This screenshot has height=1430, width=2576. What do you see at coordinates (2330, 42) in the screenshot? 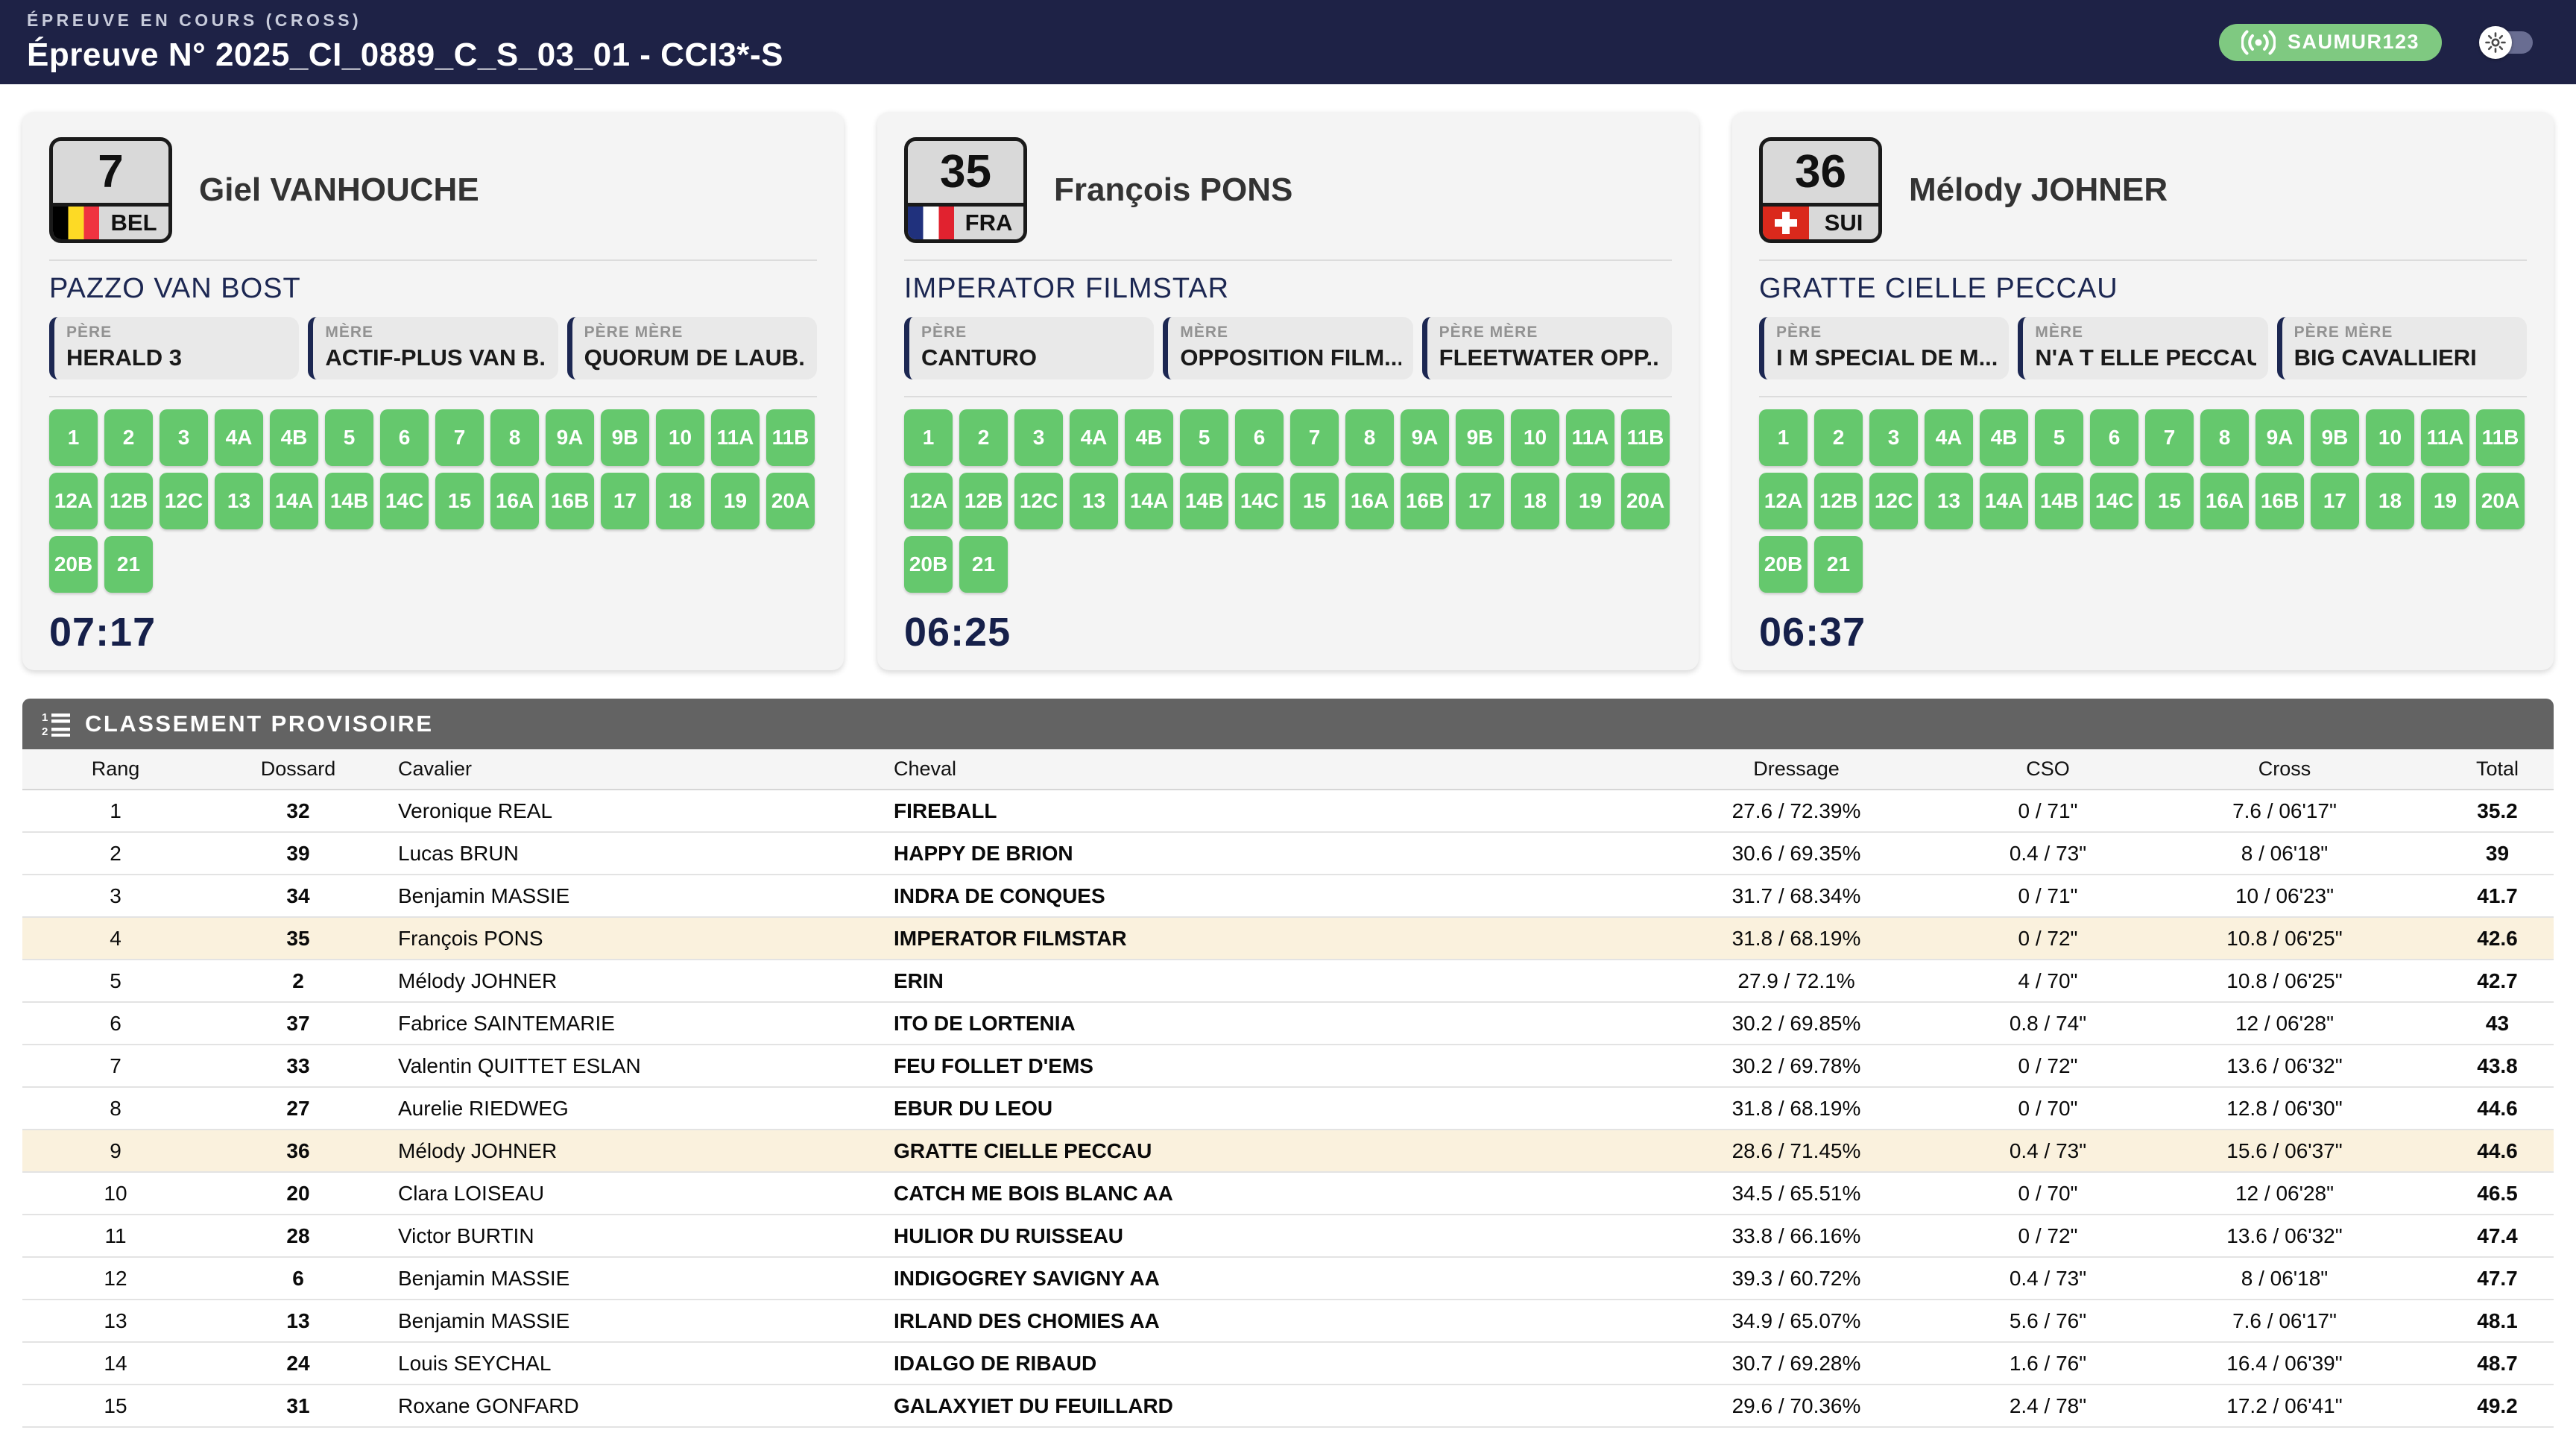
I see `live-channel-badge: SAUMUR123` at bounding box center [2330, 42].